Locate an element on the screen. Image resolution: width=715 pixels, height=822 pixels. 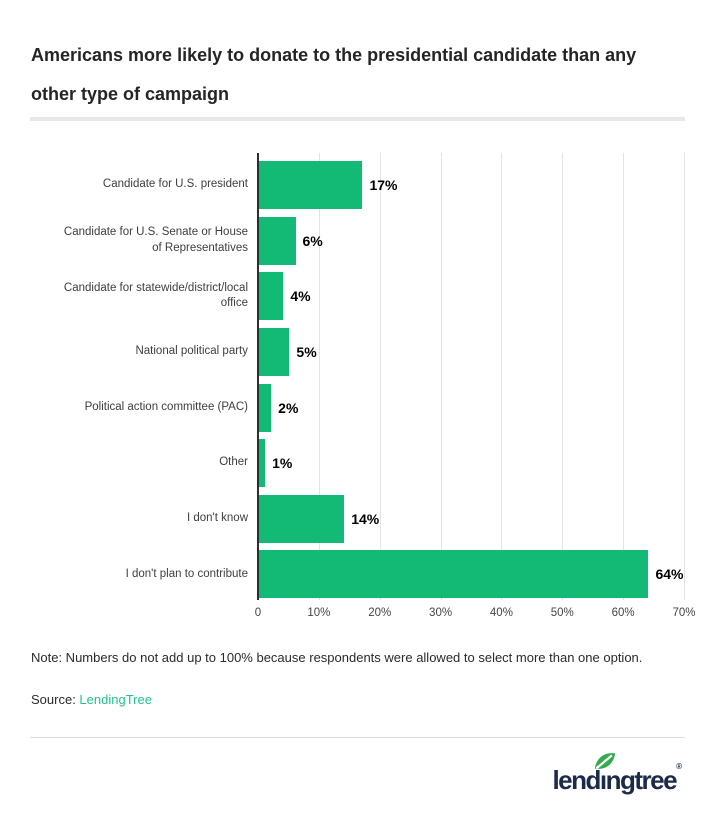
category-label: Other is located at coordinates (233, 462).